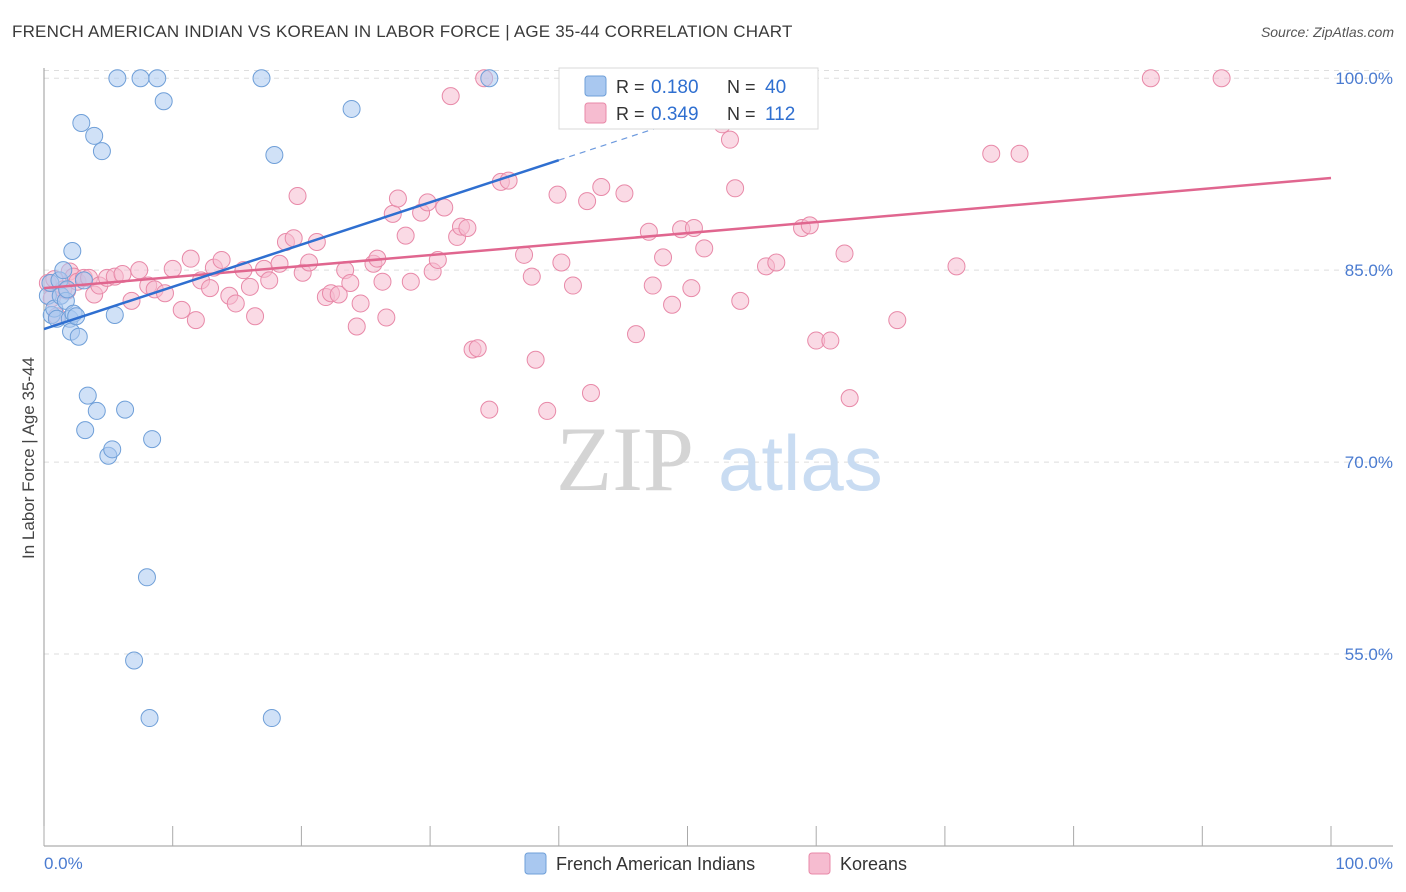 Image resolution: width=1406 pixels, height=892 pixels. I want to click on y-axis-label: In Labor Force | Age 35-44, so click(28, 458).